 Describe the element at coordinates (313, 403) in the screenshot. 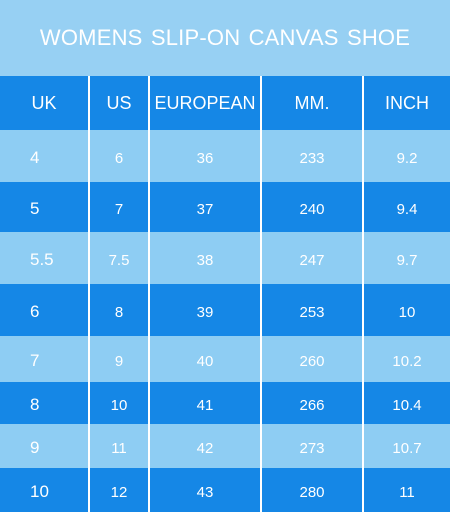

I see `cell-mm: 266` at that location.